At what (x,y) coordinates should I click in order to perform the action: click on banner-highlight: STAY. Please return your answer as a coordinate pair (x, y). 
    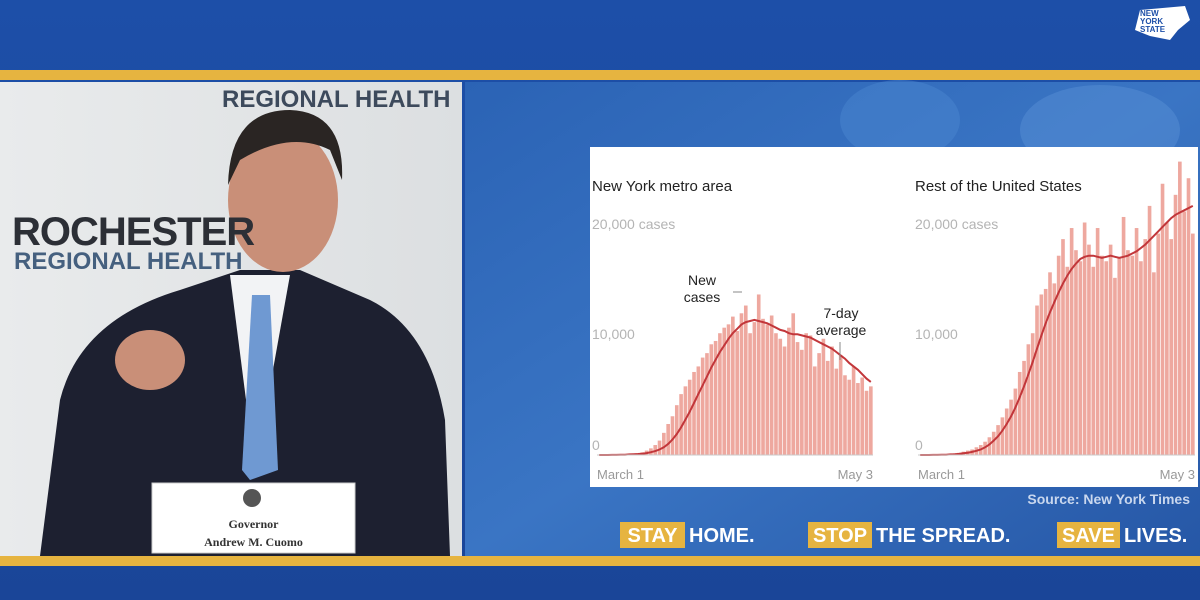
    Looking at the image, I should click on (652, 536).